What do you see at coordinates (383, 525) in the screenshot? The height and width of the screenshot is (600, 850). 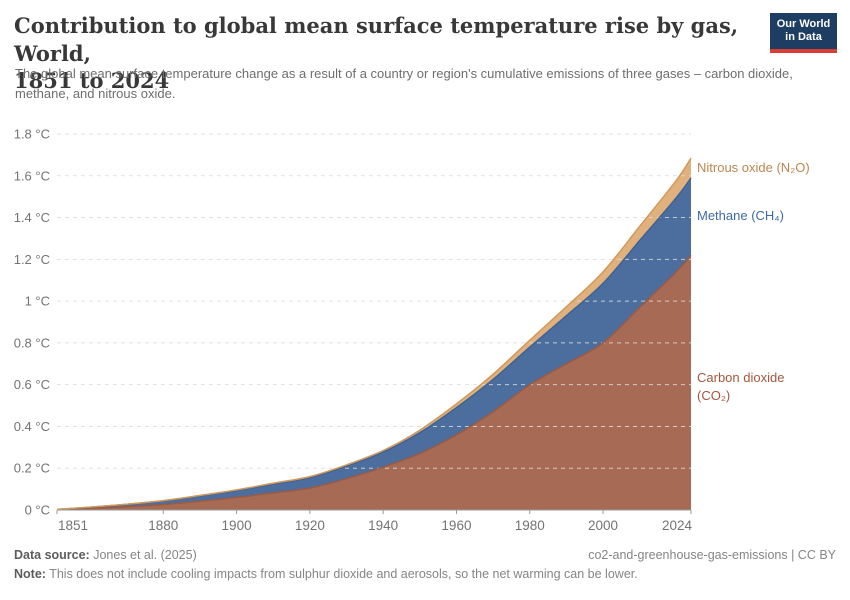 I see `x-axis-tick-label: 1940` at bounding box center [383, 525].